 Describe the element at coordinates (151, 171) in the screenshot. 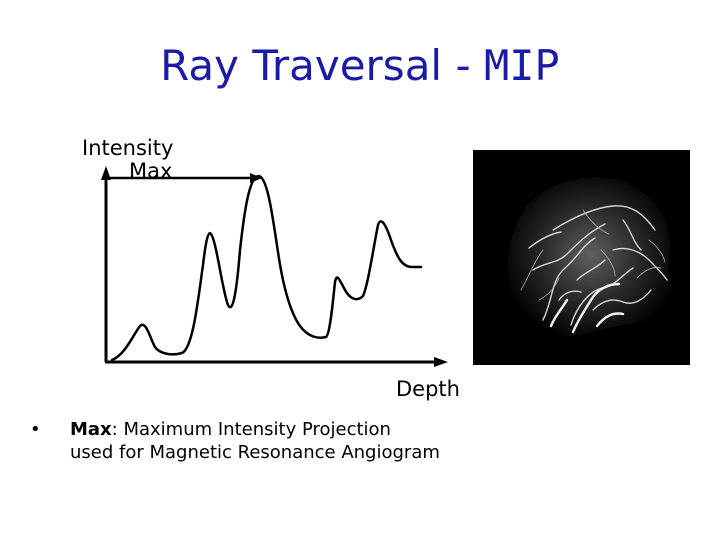

I see `max-label: Max` at that location.